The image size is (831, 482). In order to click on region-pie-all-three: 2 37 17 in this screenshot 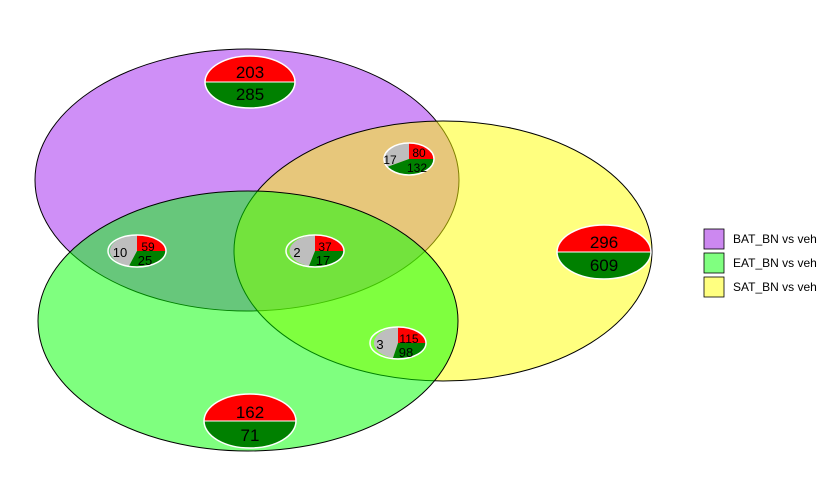, I will do `click(315, 251)`.